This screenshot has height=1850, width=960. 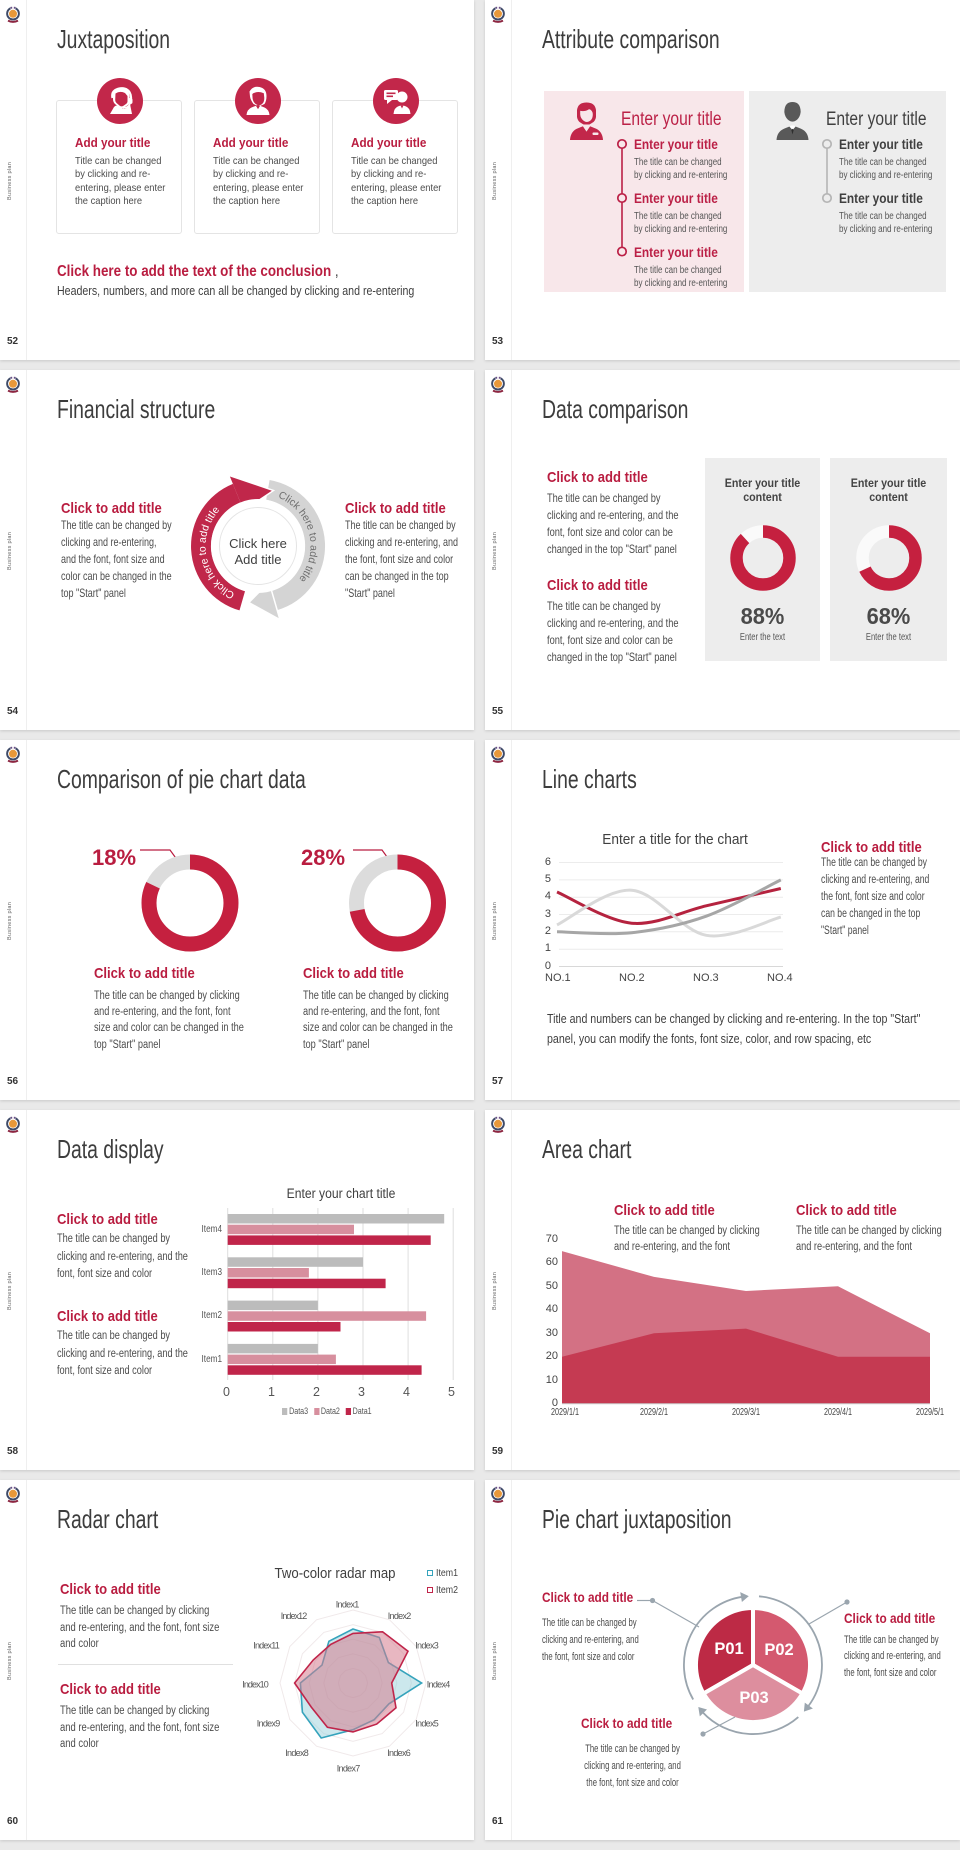 I want to click on svg-text: P02, so click(x=778, y=1650).